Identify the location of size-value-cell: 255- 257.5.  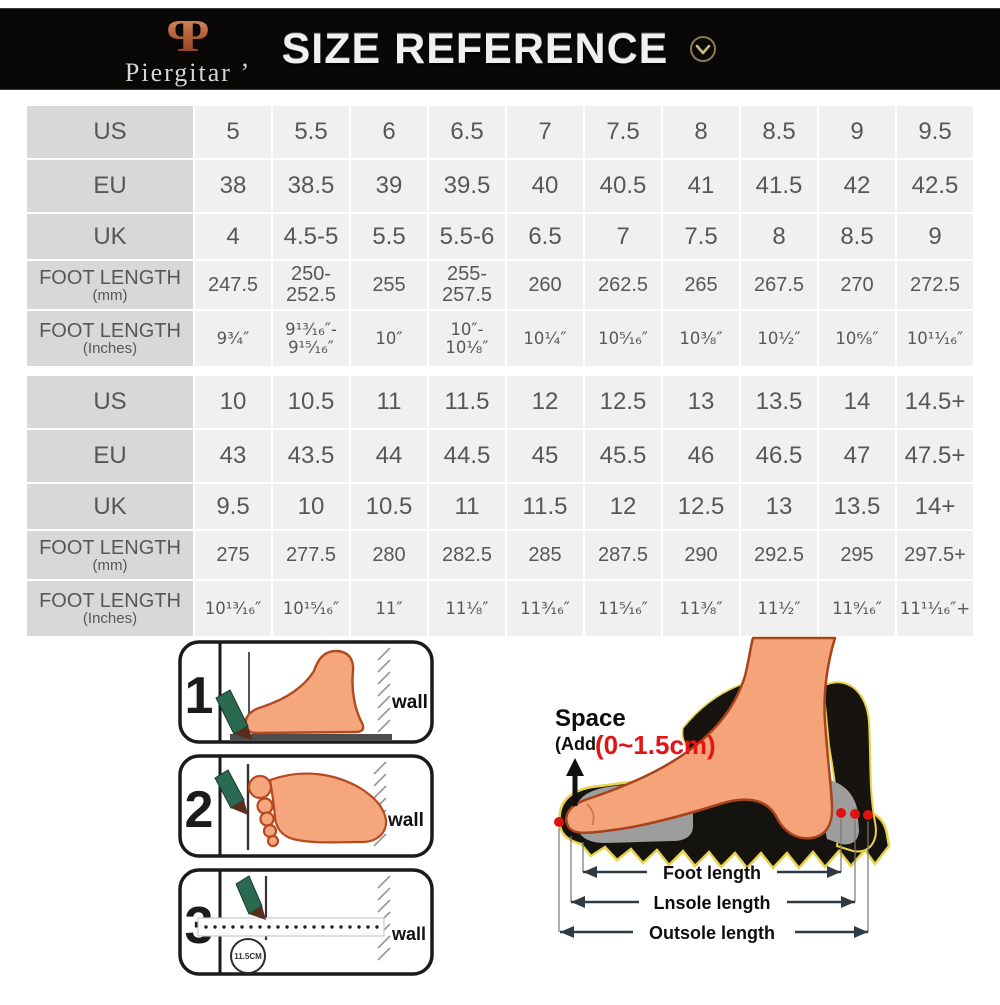
(467, 285).